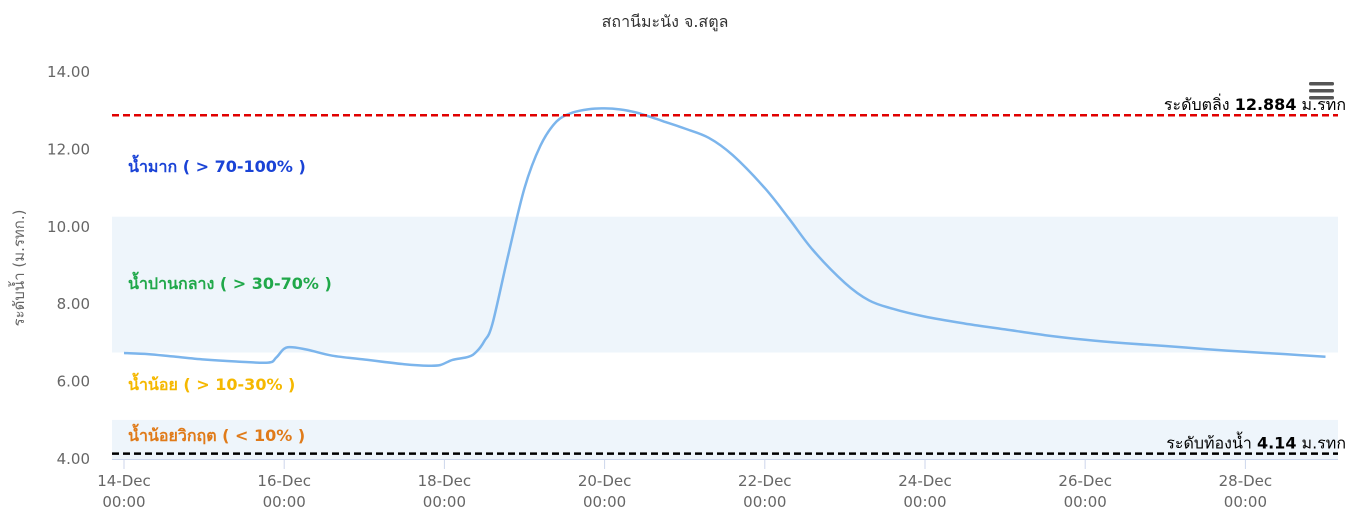 The height and width of the screenshot is (520, 1357). What do you see at coordinates (18, 268) in the screenshot?
I see `y-axis-title: ระดับน้ำ (ม.รทก.)` at bounding box center [18, 268].